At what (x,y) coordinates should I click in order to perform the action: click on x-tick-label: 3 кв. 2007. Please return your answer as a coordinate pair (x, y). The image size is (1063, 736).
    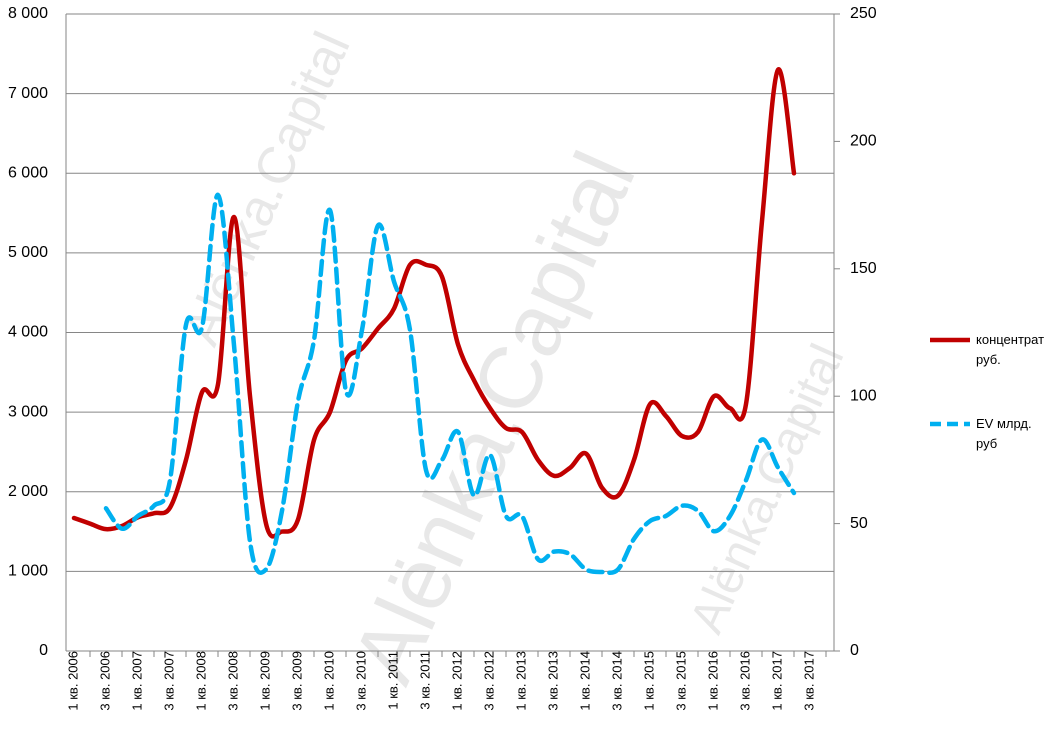
    Looking at the image, I should click on (168, 681).